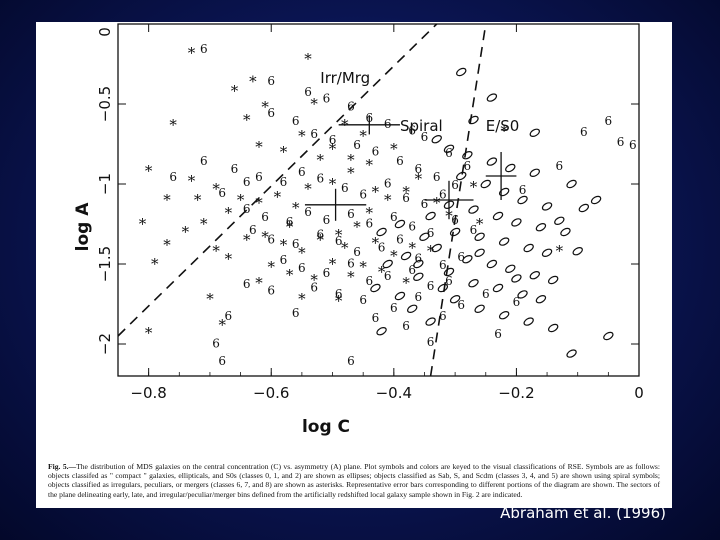 The width and height of the screenshot is (720, 540). I want to click on y-axis-label: log A, so click(83, 227).